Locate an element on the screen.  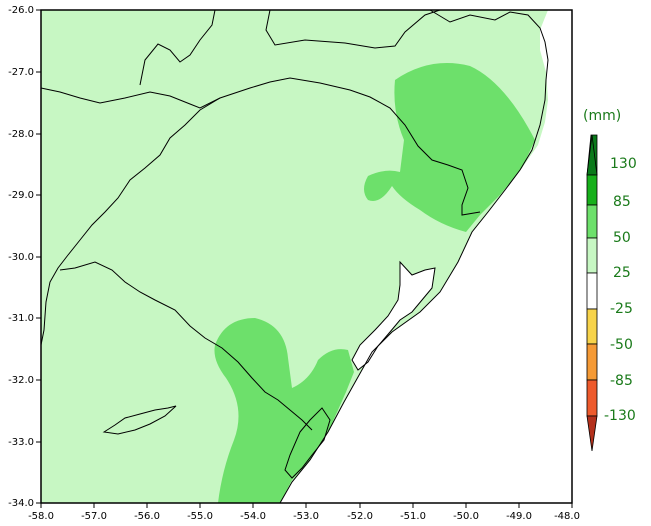
lagoon-mirim is located at coordinates (307, 443).